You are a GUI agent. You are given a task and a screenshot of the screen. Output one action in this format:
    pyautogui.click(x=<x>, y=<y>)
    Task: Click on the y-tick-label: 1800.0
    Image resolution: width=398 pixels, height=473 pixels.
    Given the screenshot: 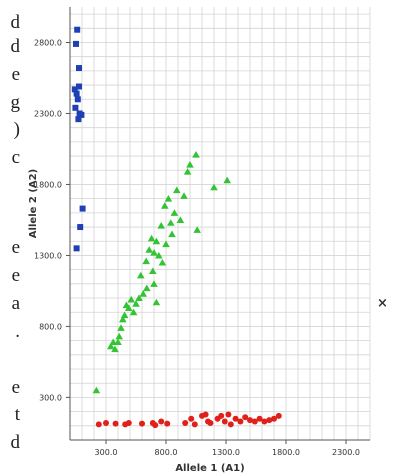 What is the action you would take?
    pyautogui.click(x=48, y=184)
    